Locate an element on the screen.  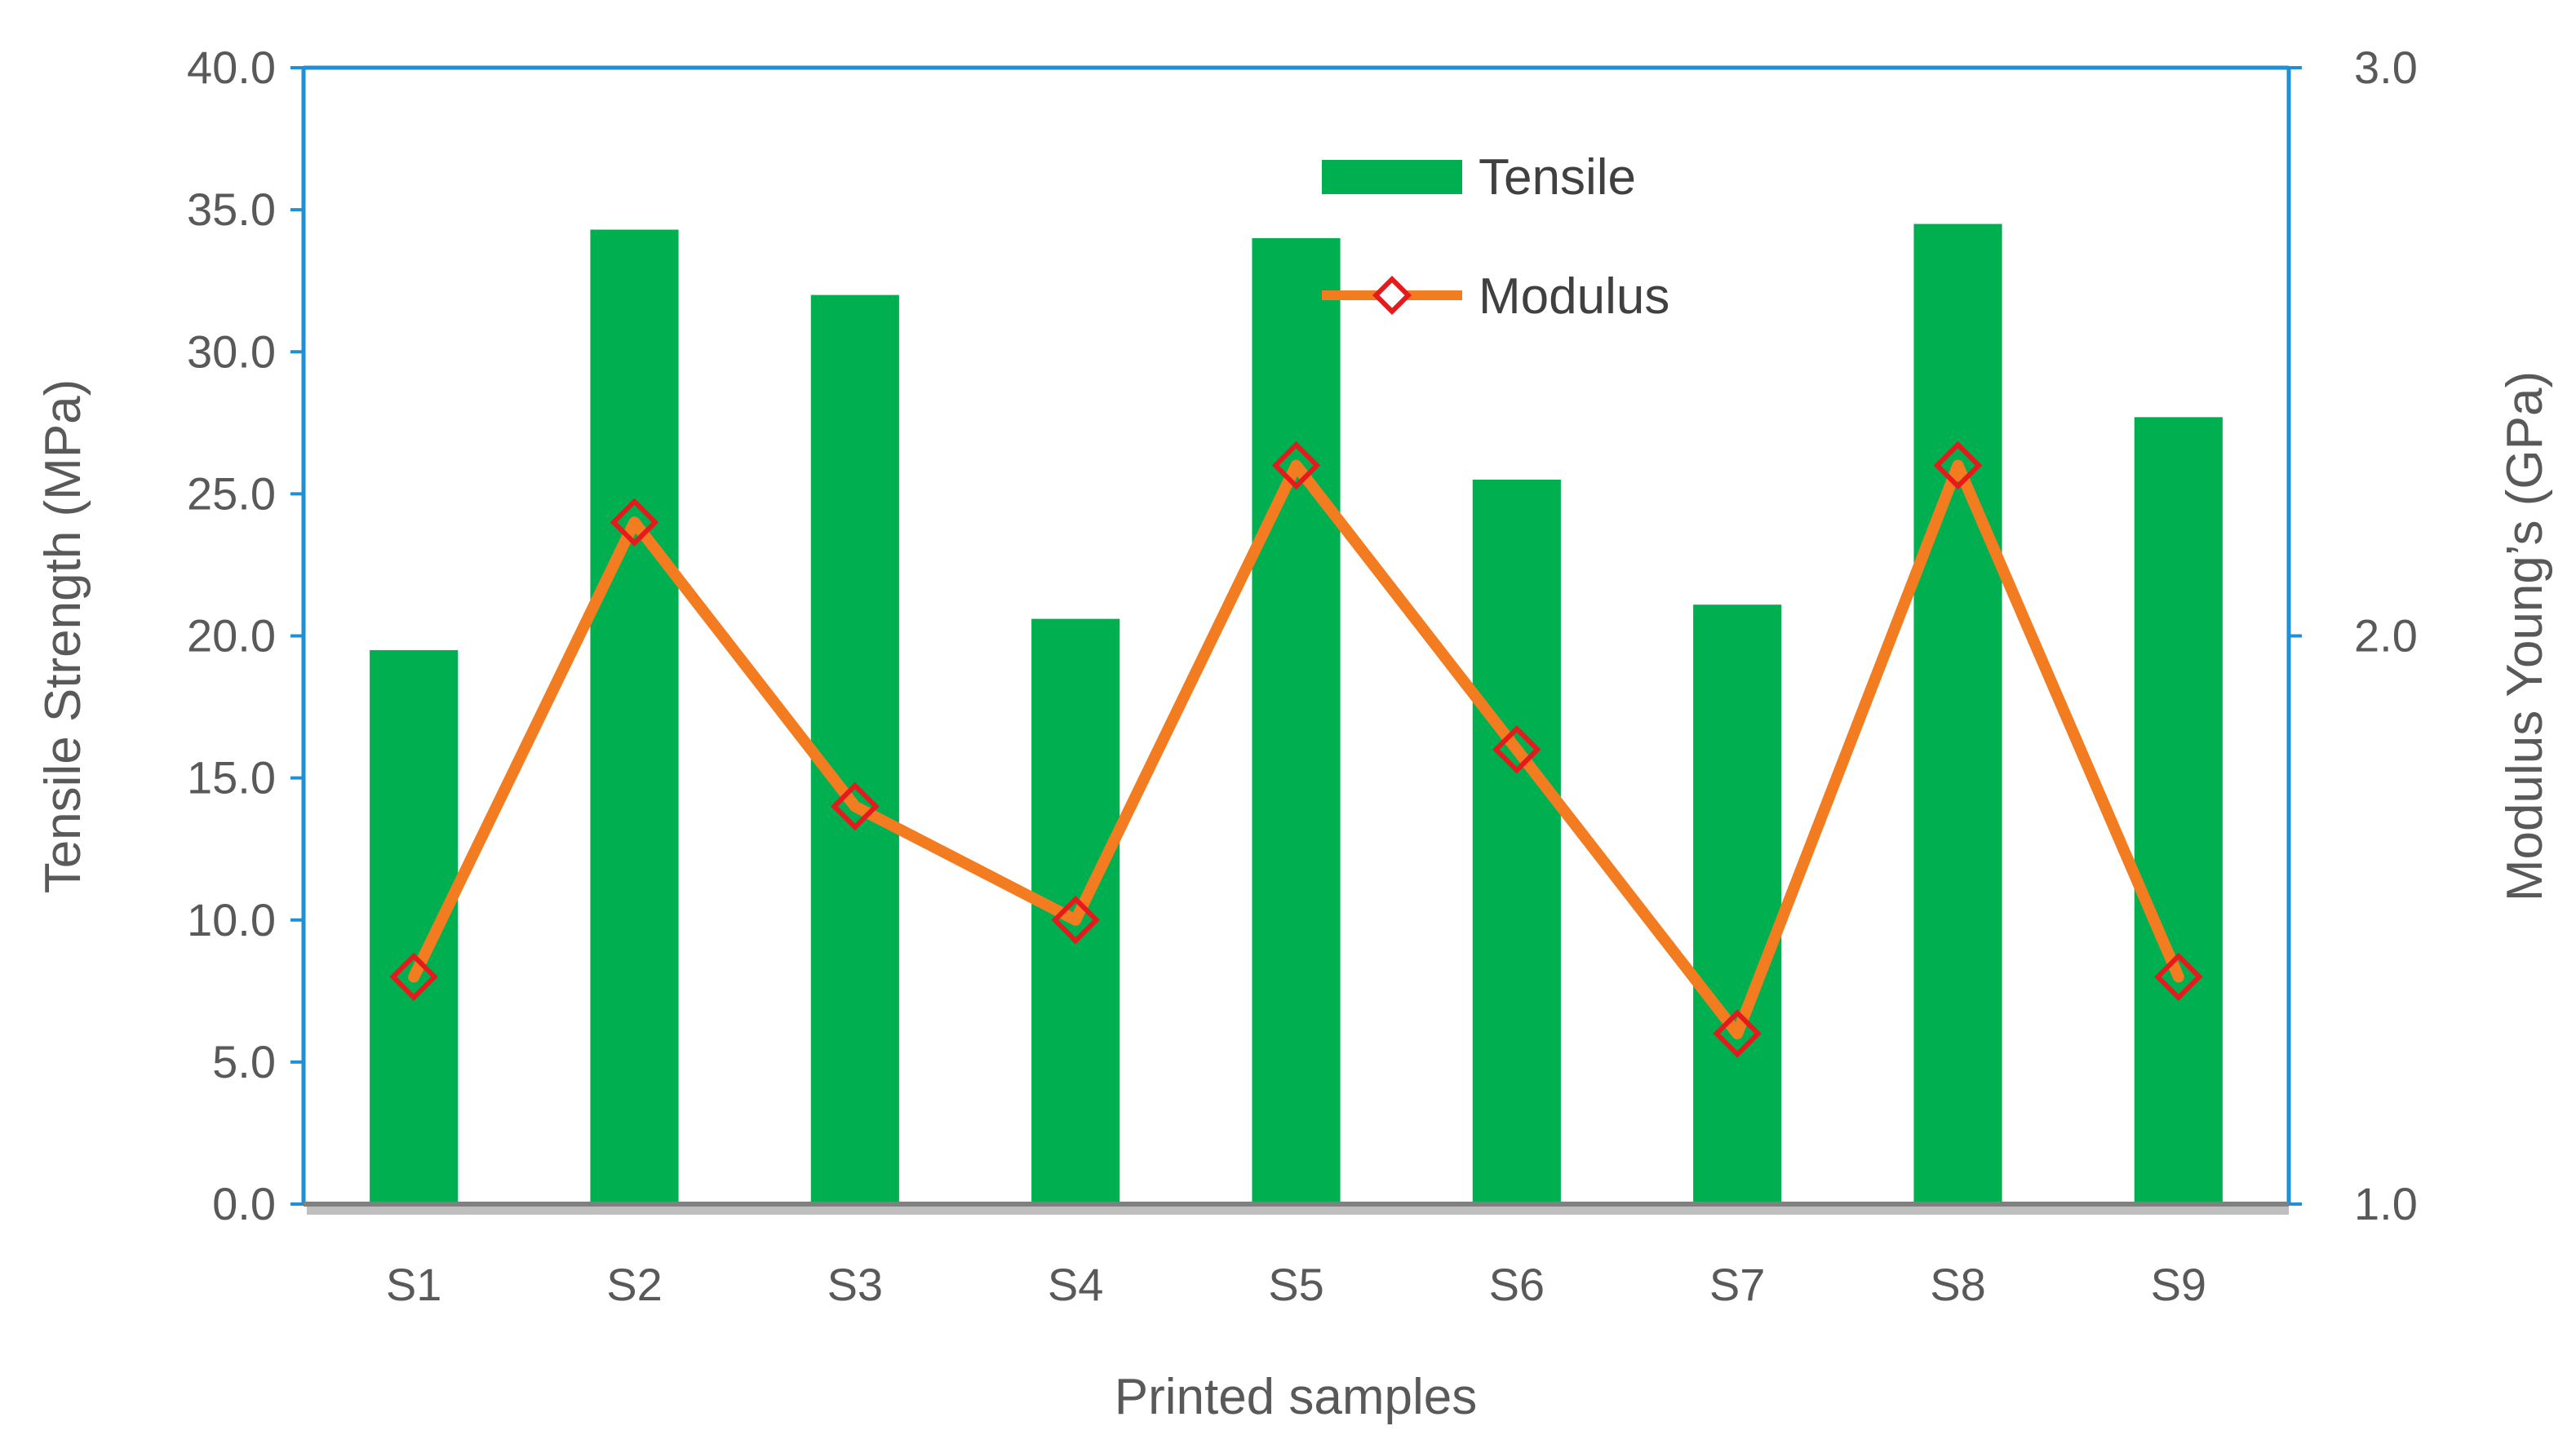
right-tick-label: 3.0 is located at coordinates (2386, 67).